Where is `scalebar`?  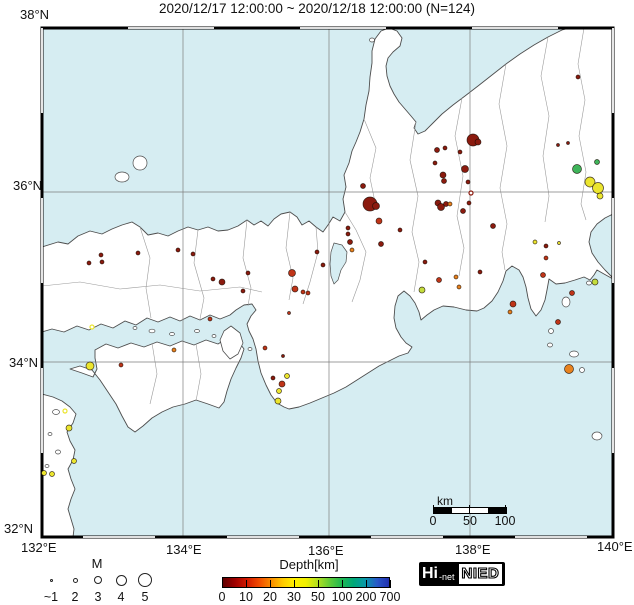
scalebar is located at coordinates (470, 510).